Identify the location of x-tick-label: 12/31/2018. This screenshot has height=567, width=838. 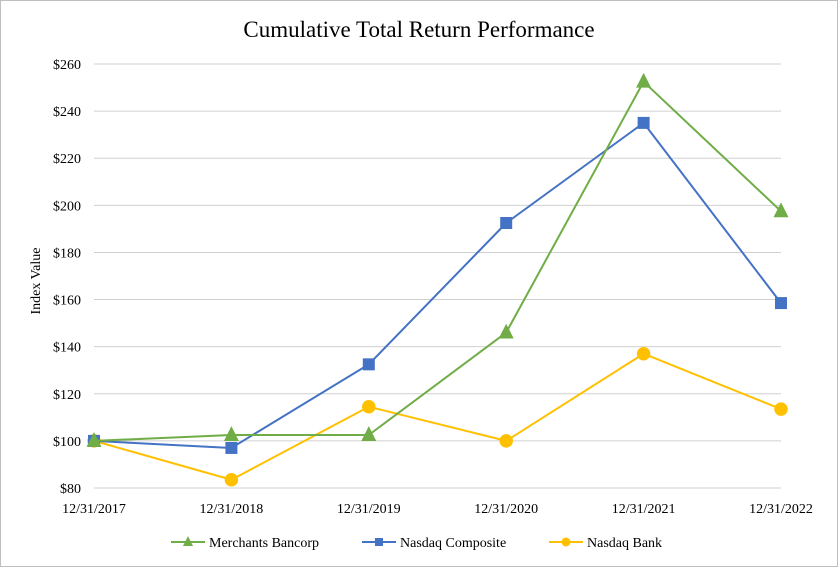
(232, 509).